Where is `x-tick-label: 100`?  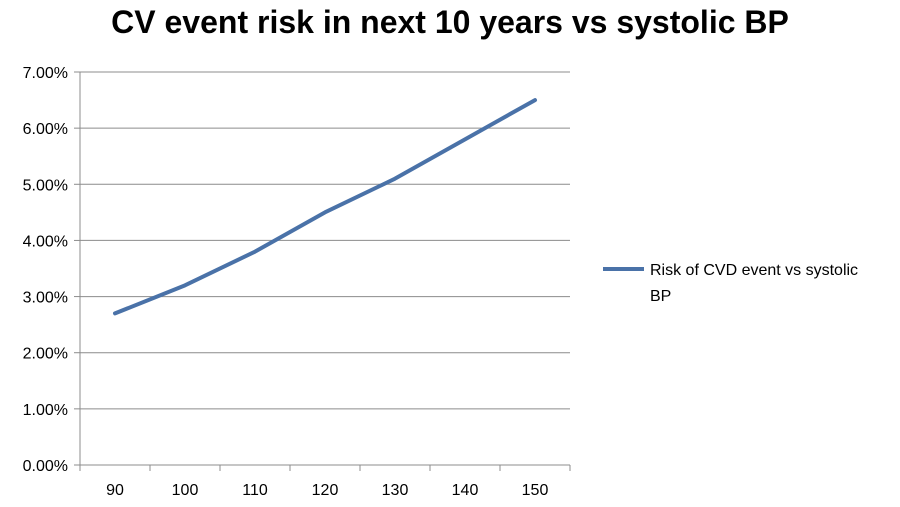
x-tick-label: 100 is located at coordinates (185, 490).